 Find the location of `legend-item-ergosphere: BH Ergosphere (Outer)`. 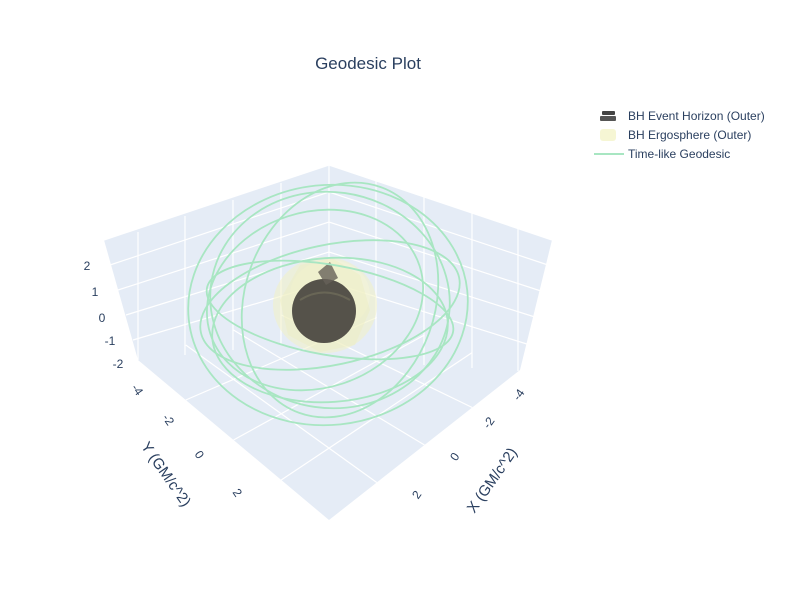

legend-item-ergosphere: BH Ergosphere (Outer) is located at coordinates (679, 134).